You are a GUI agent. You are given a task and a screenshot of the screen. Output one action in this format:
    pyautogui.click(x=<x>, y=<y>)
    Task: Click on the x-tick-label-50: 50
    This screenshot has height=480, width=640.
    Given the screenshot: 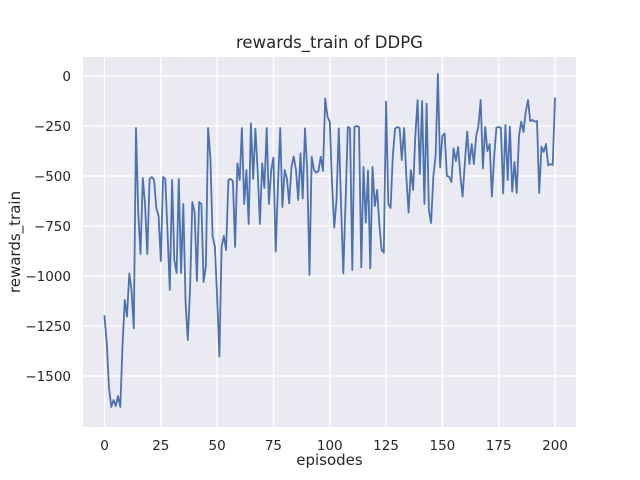 What is the action you would take?
    pyautogui.click(x=217, y=446)
    